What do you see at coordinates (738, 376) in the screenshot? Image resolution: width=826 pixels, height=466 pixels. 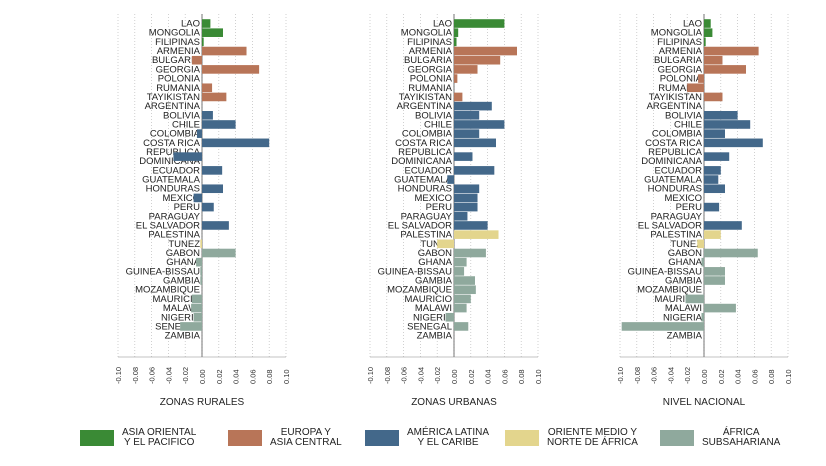 I see `tick-label: 0.04` at bounding box center [738, 376].